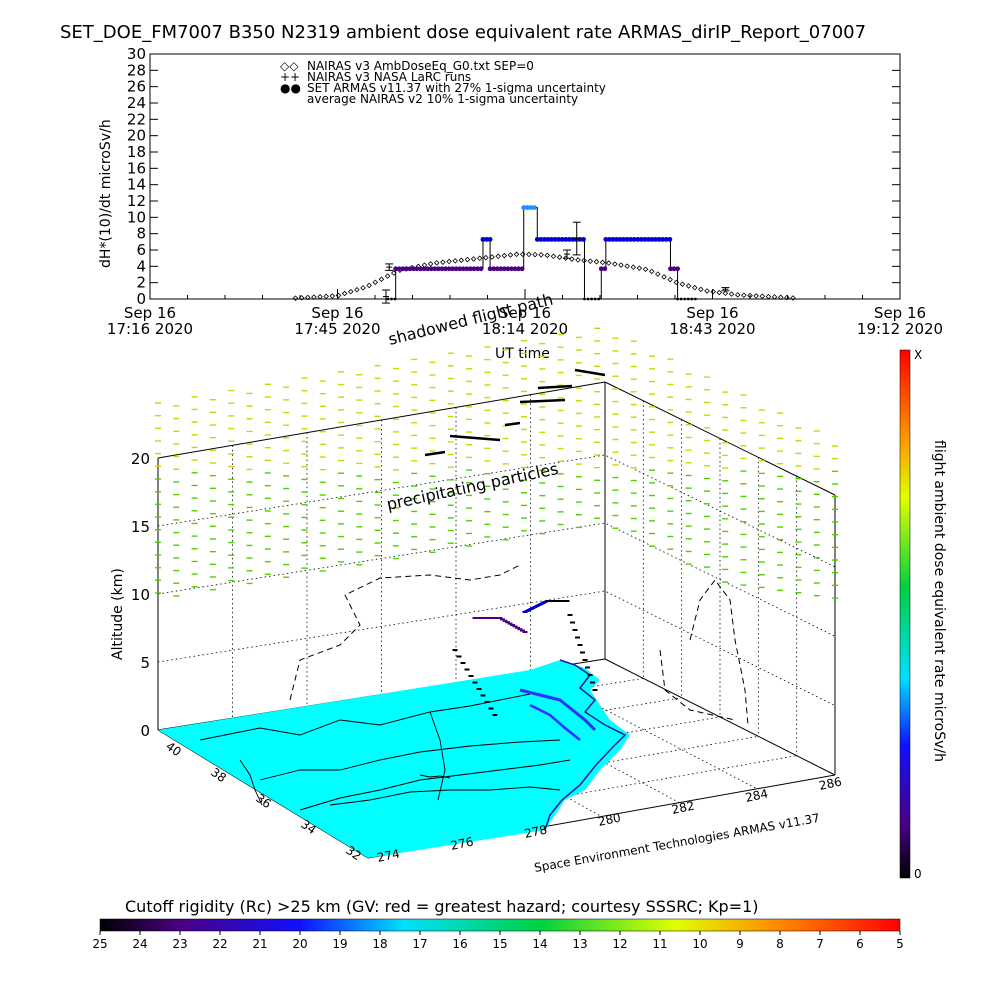  Describe the element at coordinates (820, 944) in the screenshot. I see `rigidity-tick-label: 7` at that location.